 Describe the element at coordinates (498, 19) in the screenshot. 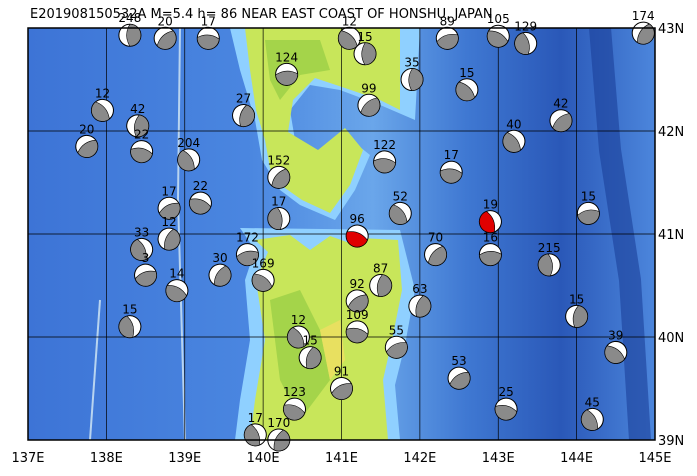

I see `depth-label: 105` at that location.